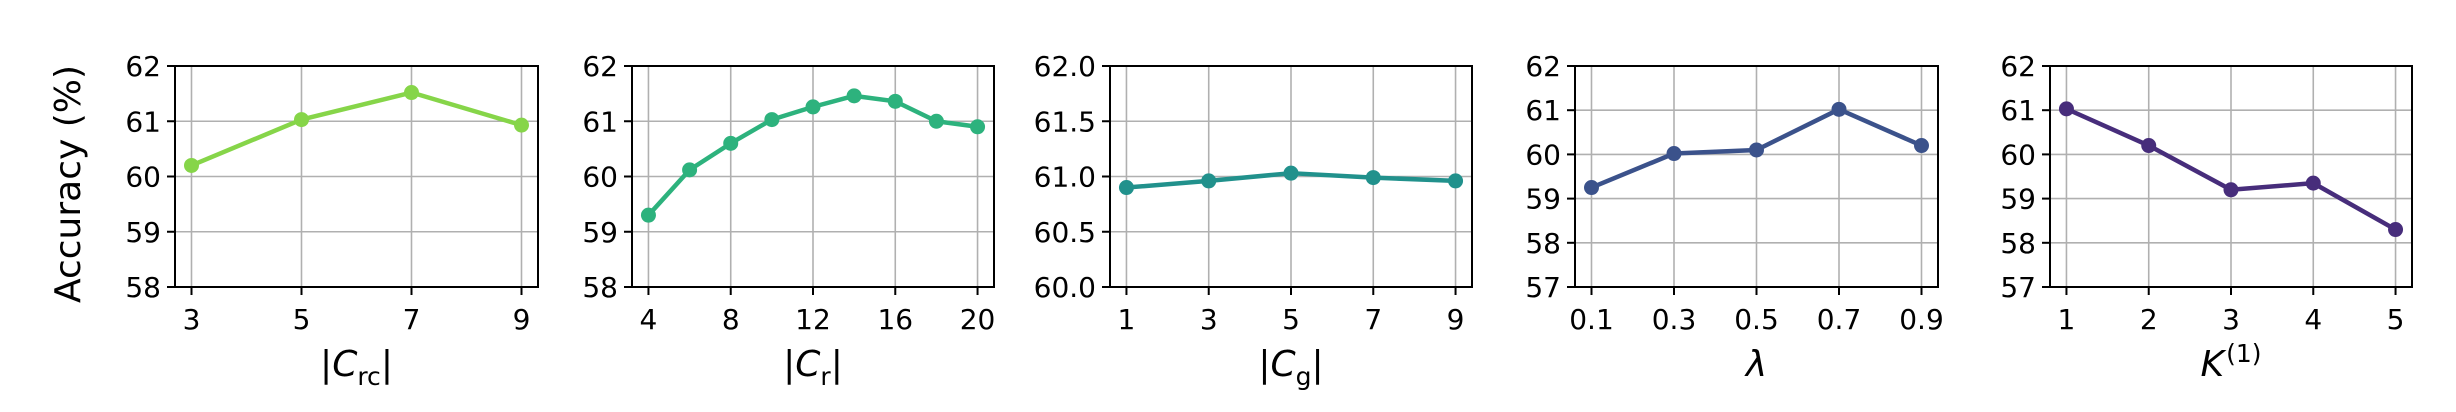  What do you see at coordinates (978, 319) in the screenshot?
I see `x-tick-label: 20` at bounding box center [978, 319].